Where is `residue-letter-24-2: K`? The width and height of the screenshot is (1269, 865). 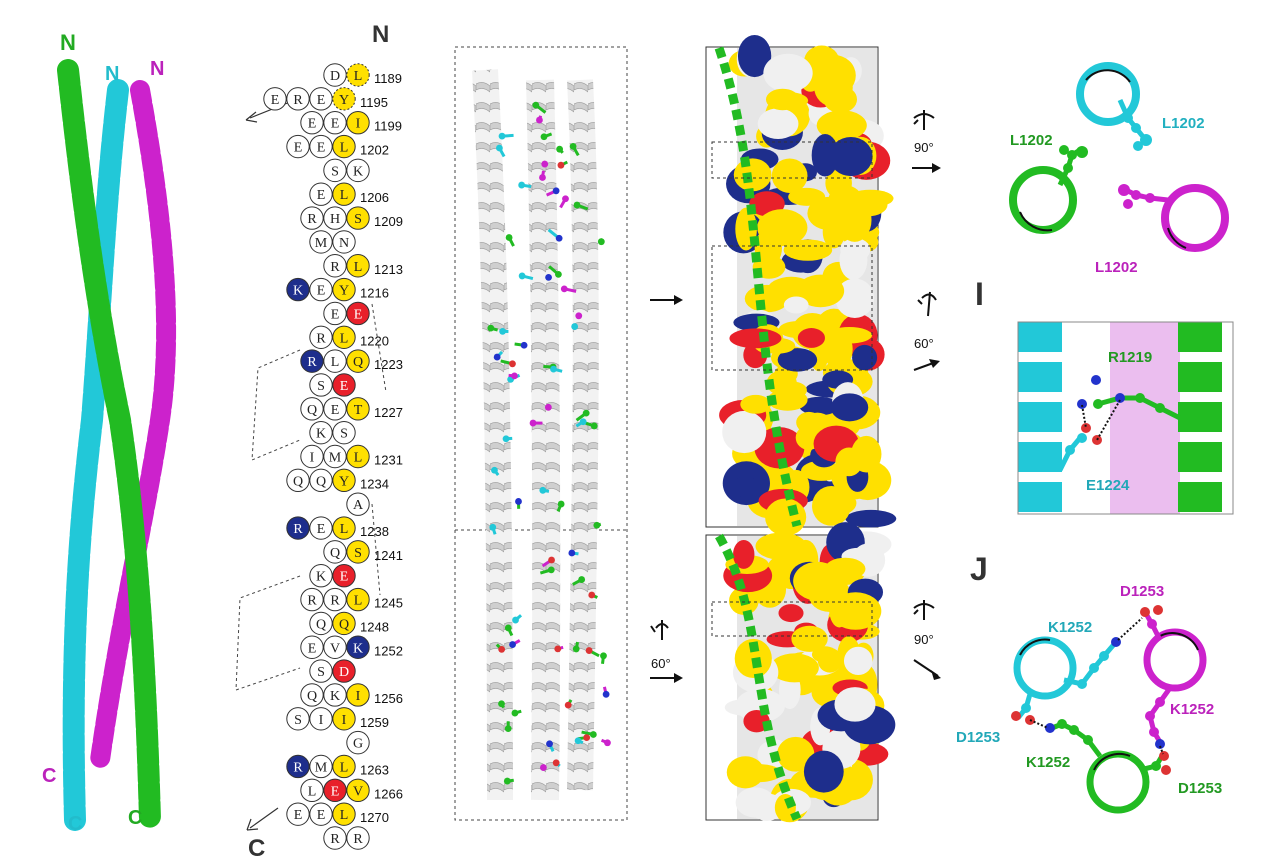 residue-letter-24-2: K is located at coordinates (358, 648).